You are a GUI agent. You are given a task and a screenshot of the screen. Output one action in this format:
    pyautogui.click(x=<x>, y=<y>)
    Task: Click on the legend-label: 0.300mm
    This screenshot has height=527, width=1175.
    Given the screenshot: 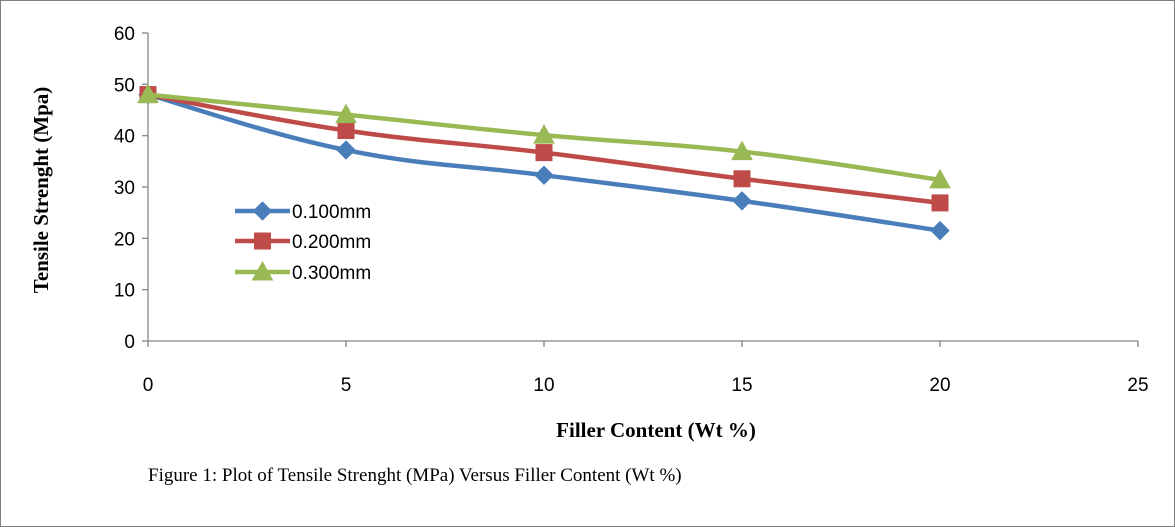 What is the action you would take?
    pyautogui.click(x=331, y=273)
    